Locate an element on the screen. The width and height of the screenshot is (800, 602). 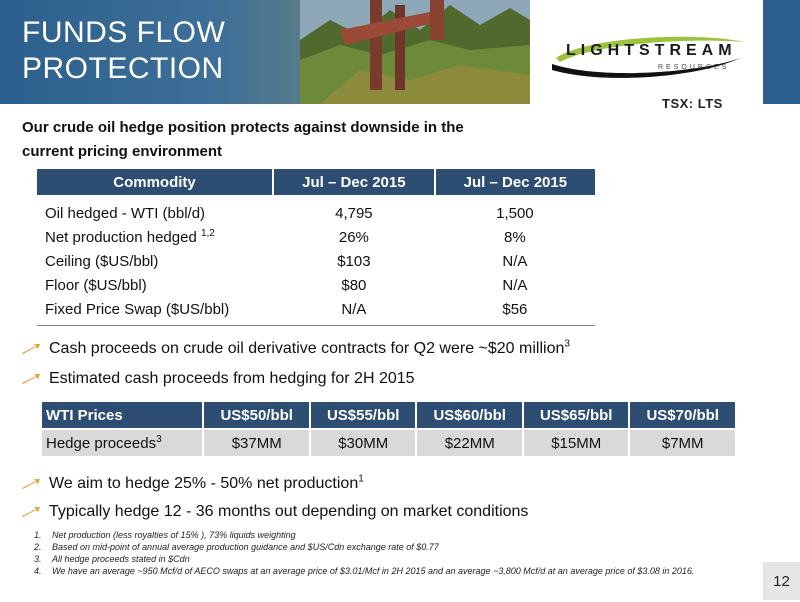
column-header: US$60/bbl is located at coordinates (469, 415).